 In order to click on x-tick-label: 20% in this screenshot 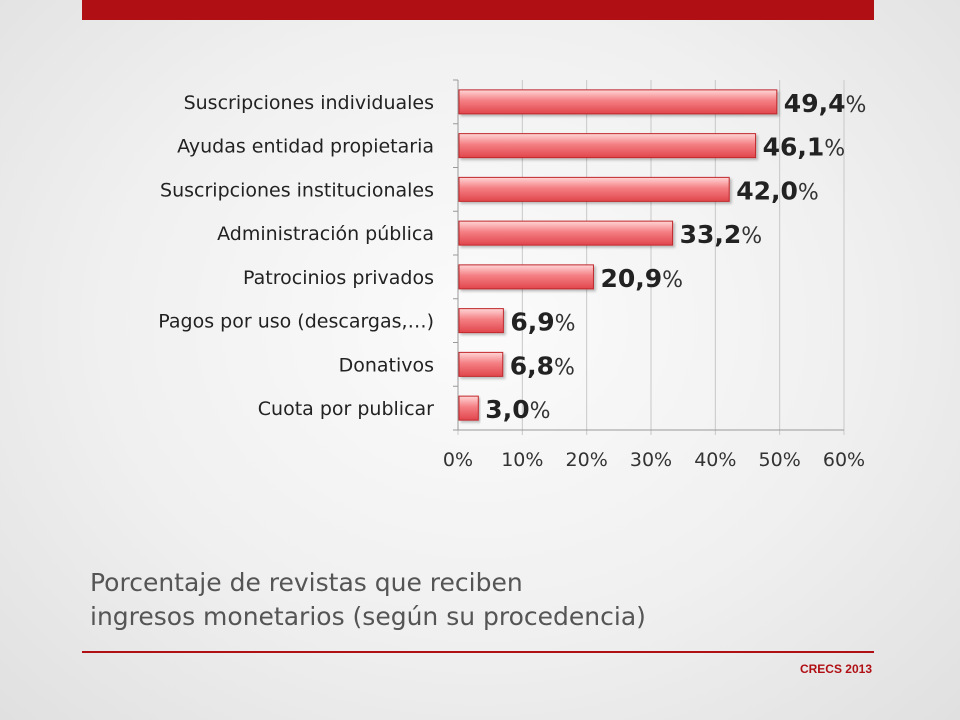, I will do `click(587, 460)`.